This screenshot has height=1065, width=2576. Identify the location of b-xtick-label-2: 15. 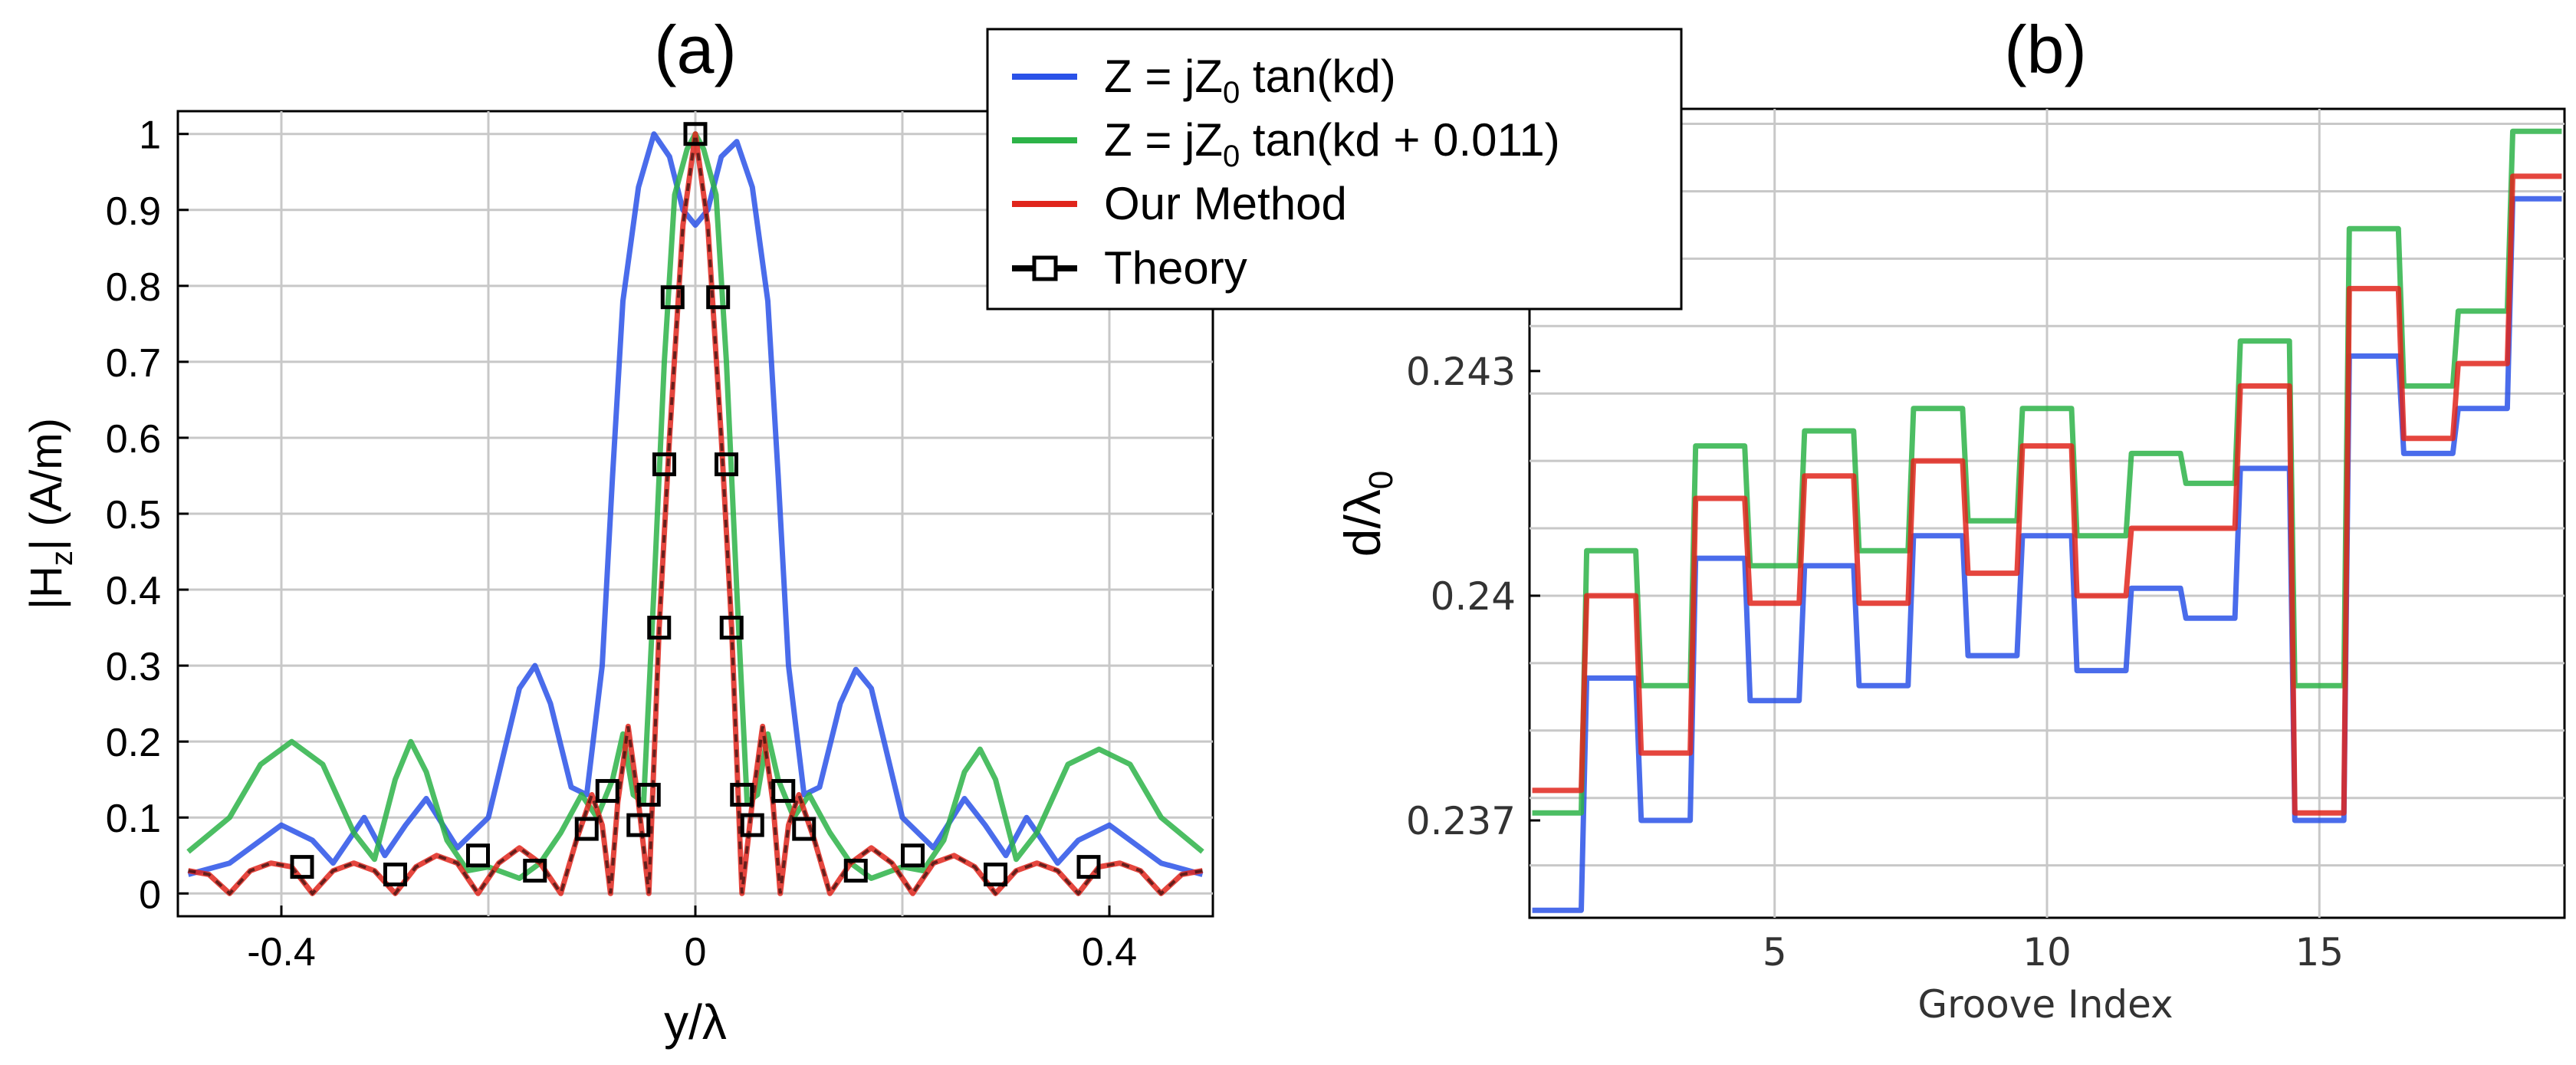
(2319, 952).